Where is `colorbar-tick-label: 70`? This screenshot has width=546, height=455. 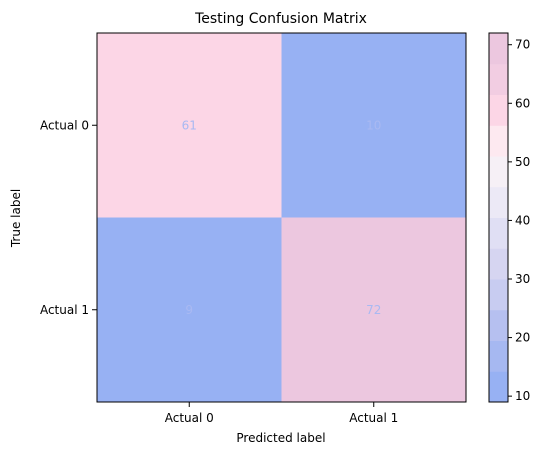 colorbar-tick-label: 70 is located at coordinates (522, 45).